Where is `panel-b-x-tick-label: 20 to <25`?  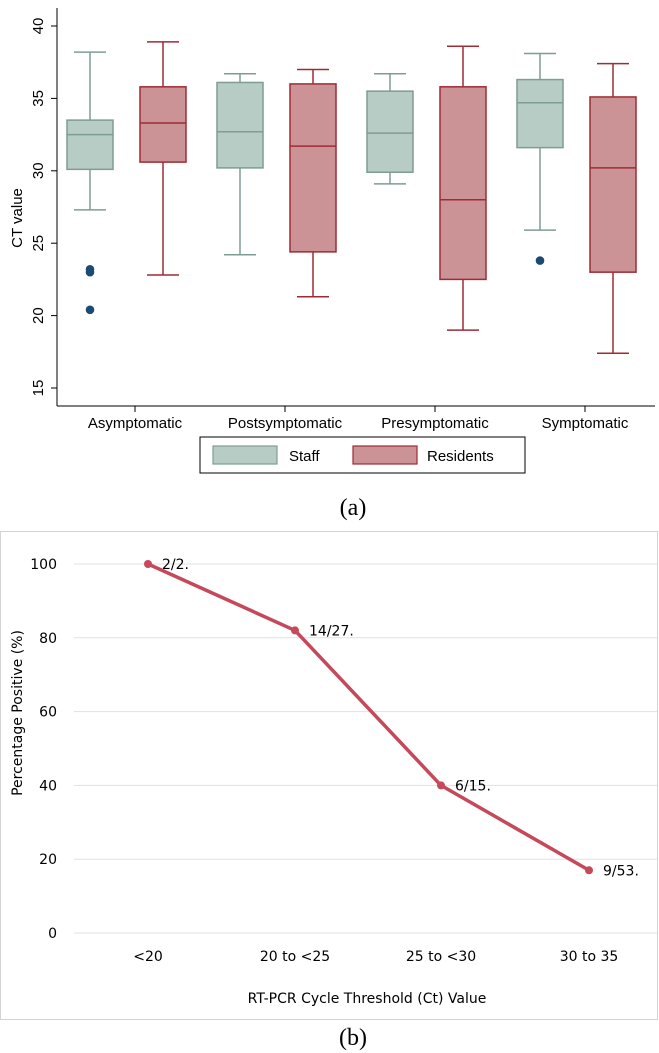
panel-b-x-tick-label: 20 to <25 is located at coordinates (295, 957).